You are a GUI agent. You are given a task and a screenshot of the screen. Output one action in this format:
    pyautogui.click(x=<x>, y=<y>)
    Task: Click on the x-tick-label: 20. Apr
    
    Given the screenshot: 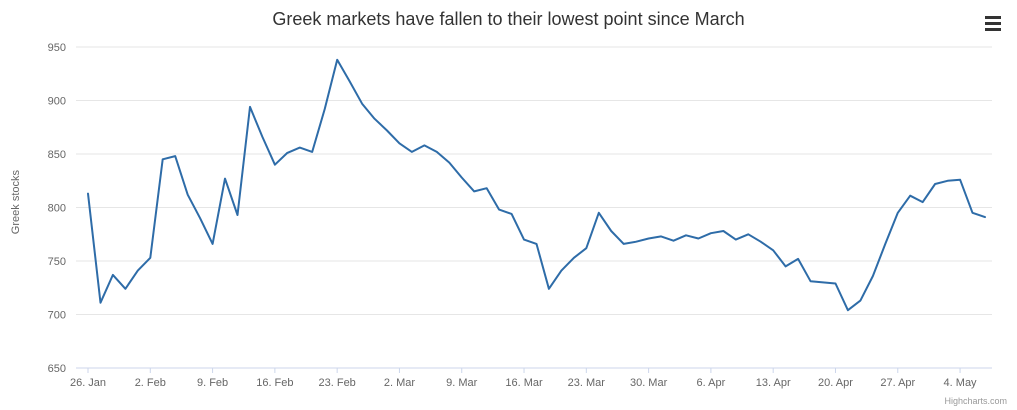 What is the action you would take?
    pyautogui.click(x=835, y=383)
    